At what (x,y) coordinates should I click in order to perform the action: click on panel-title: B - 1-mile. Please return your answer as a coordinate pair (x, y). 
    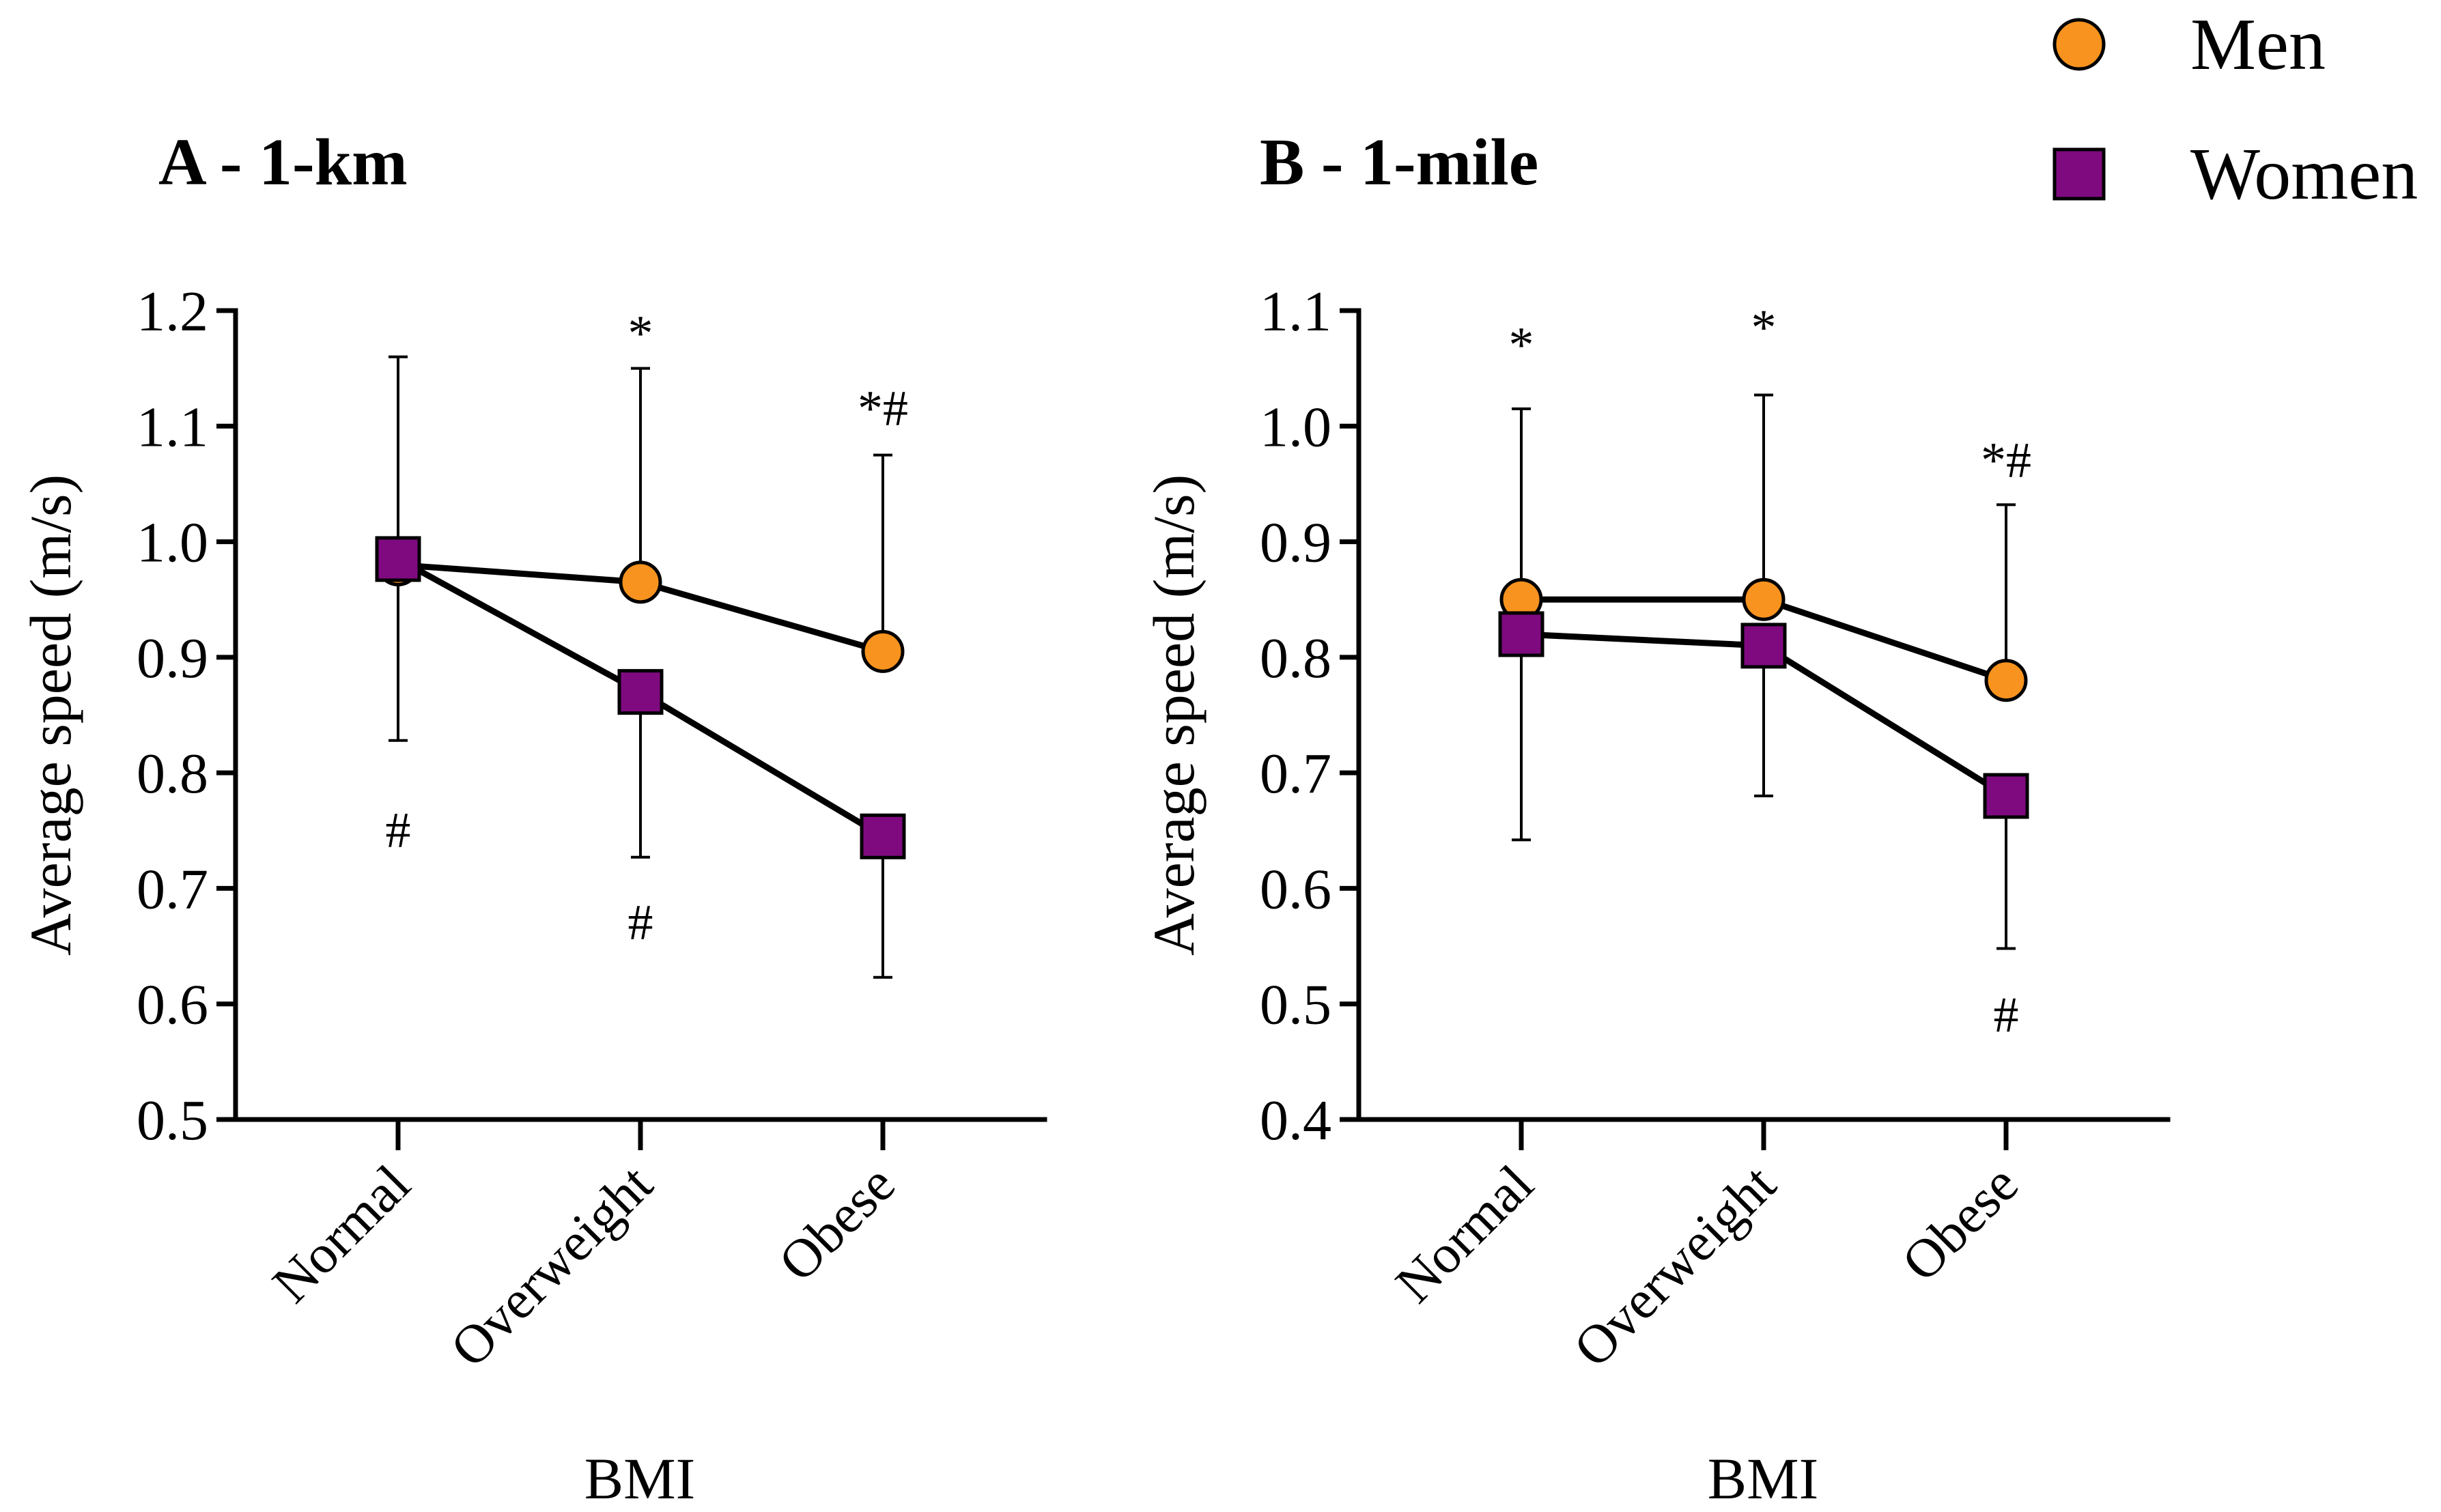
    Looking at the image, I should click on (1399, 162).